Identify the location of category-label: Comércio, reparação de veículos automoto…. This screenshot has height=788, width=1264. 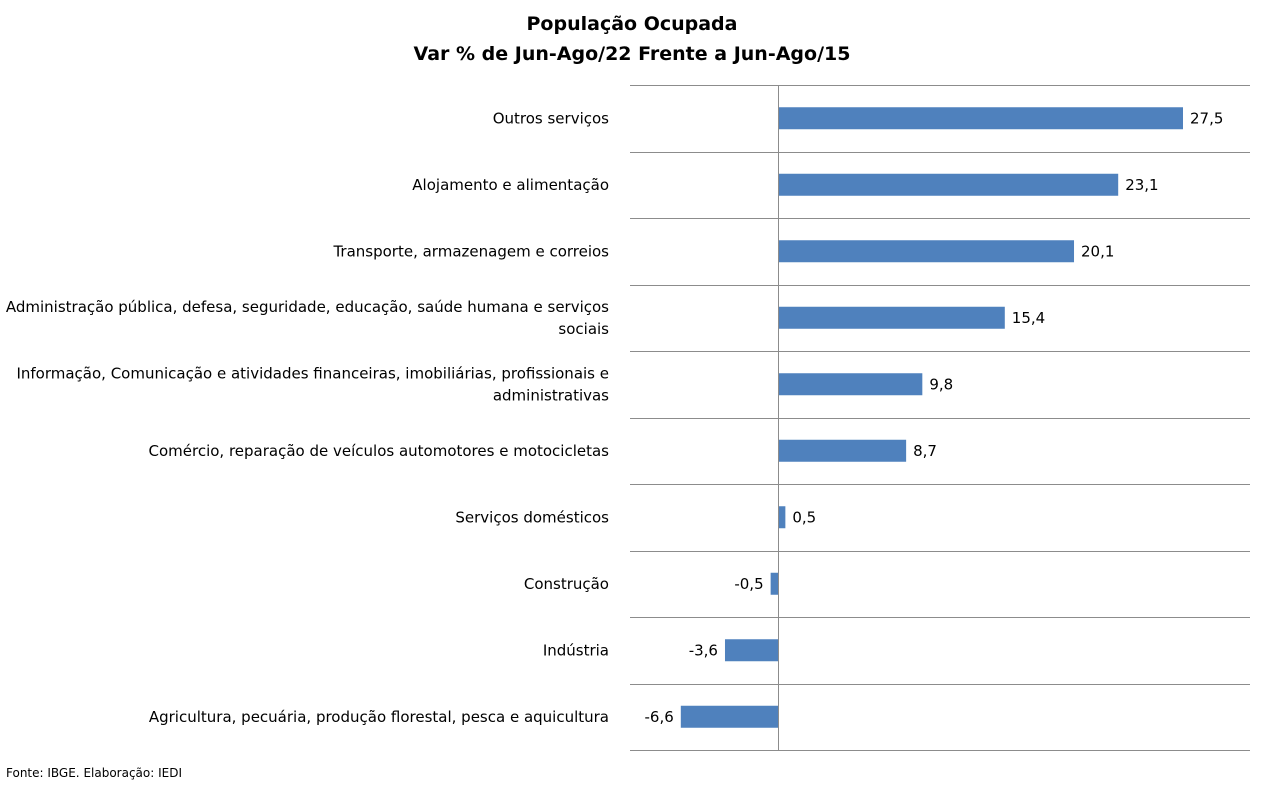
(379, 451).